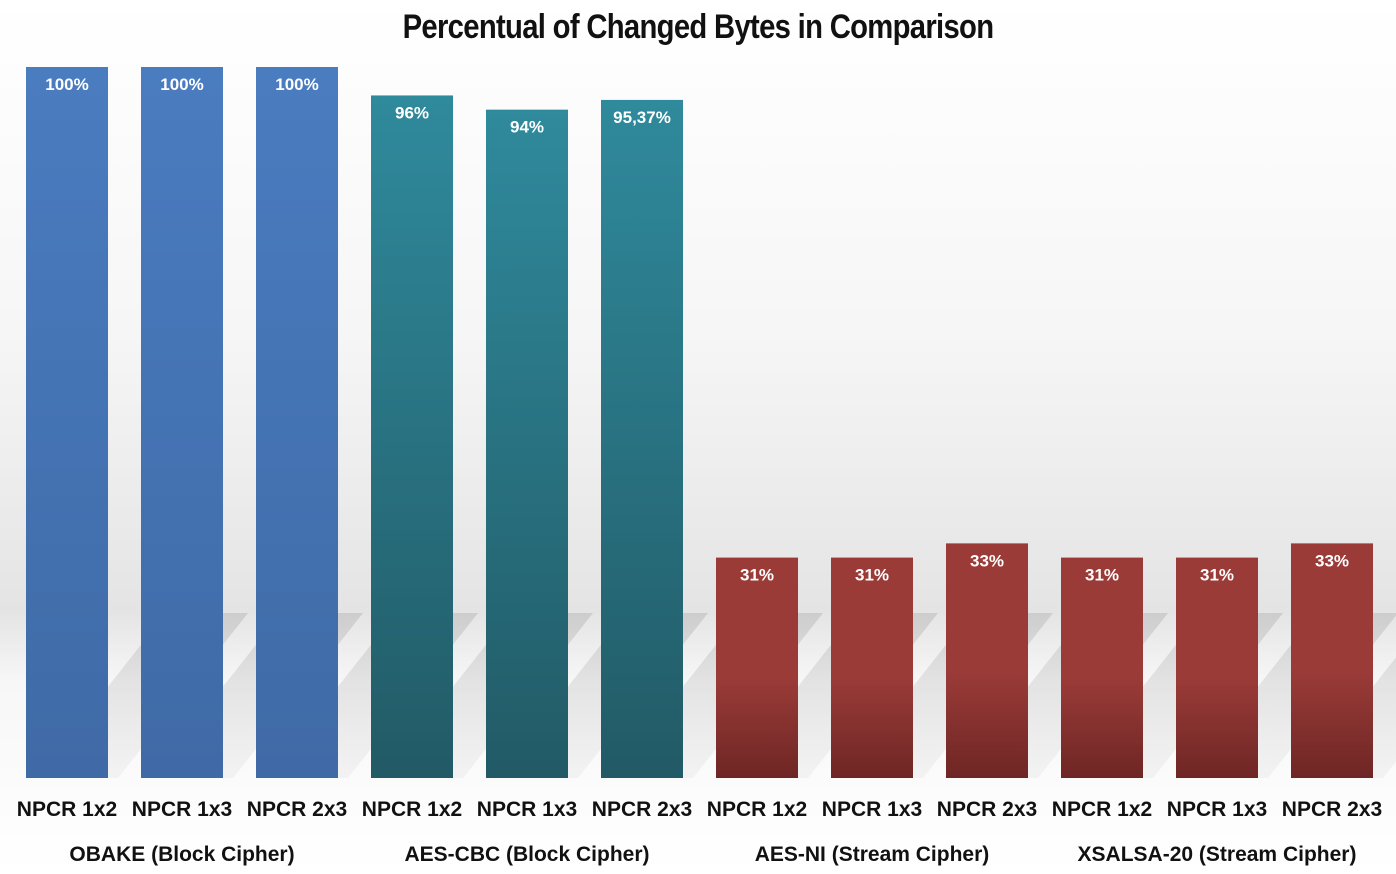 The image size is (1396, 874). Describe the element at coordinates (526, 854) in the screenshot. I see `x-group-label: AES-CBC (Block Cipher)` at that location.